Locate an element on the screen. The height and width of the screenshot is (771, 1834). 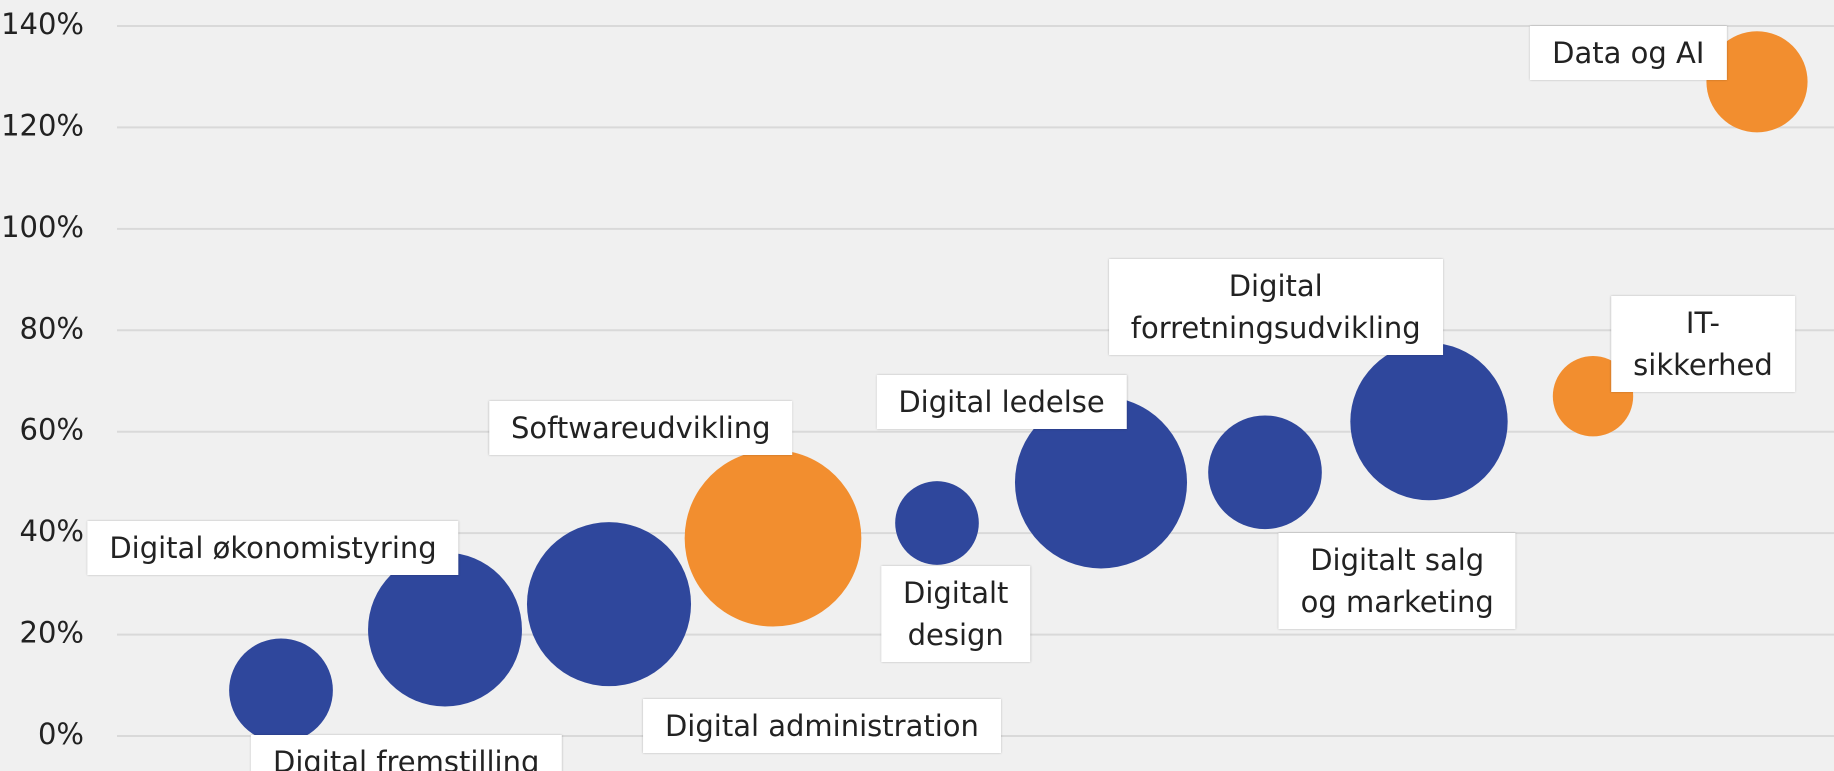
bubble-label: Digital fremstilling is located at coordinates (406, 752).